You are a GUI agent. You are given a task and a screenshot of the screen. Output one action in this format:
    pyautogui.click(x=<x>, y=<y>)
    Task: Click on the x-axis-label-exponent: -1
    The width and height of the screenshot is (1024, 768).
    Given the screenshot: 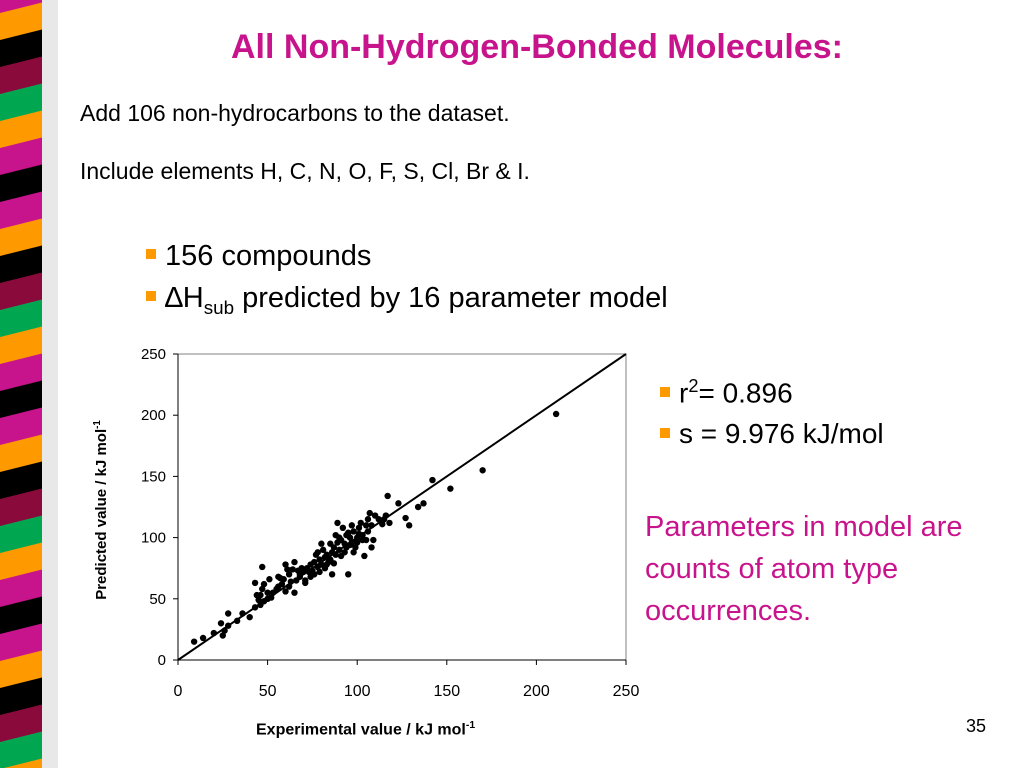 What is the action you would take?
    pyautogui.click(x=470, y=725)
    